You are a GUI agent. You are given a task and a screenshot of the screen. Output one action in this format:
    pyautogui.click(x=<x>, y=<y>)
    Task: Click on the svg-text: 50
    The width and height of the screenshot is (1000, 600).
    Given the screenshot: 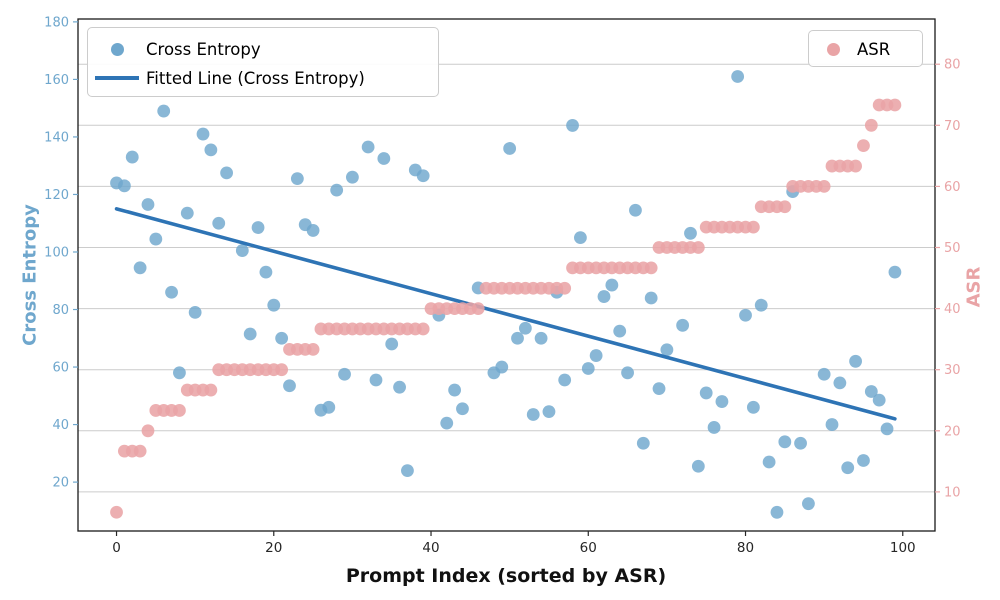 What is the action you would take?
    pyautogui.click(x=952, y=248)
    